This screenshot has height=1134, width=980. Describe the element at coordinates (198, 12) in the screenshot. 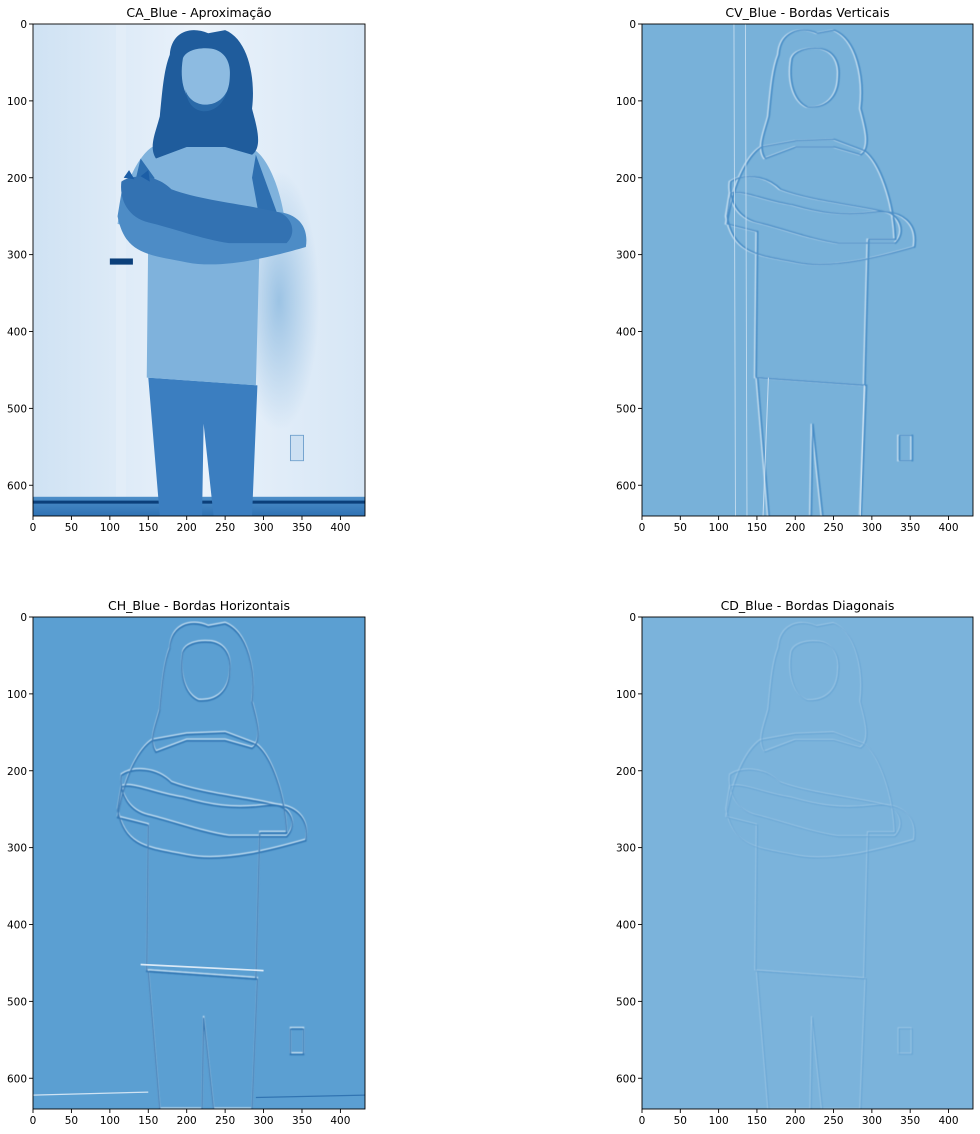

I see `axes-title: CA_Blue - Aproximação` at that location.